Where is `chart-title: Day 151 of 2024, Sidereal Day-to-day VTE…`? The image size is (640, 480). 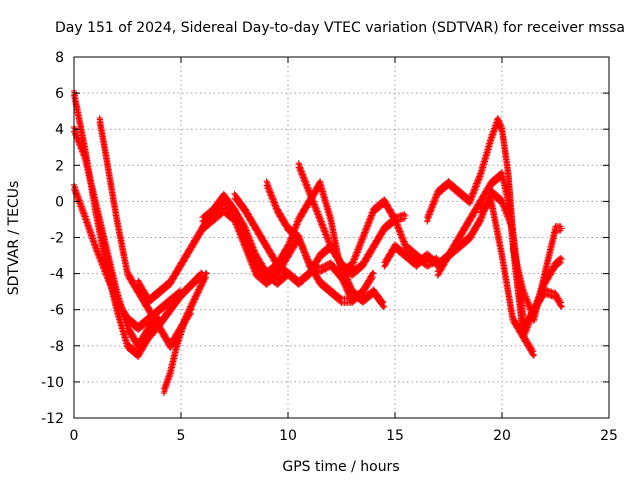
chart-title: Day 151 of 2024, Sidereal Day-to-day VTE… is located at coordinates (340, 28).